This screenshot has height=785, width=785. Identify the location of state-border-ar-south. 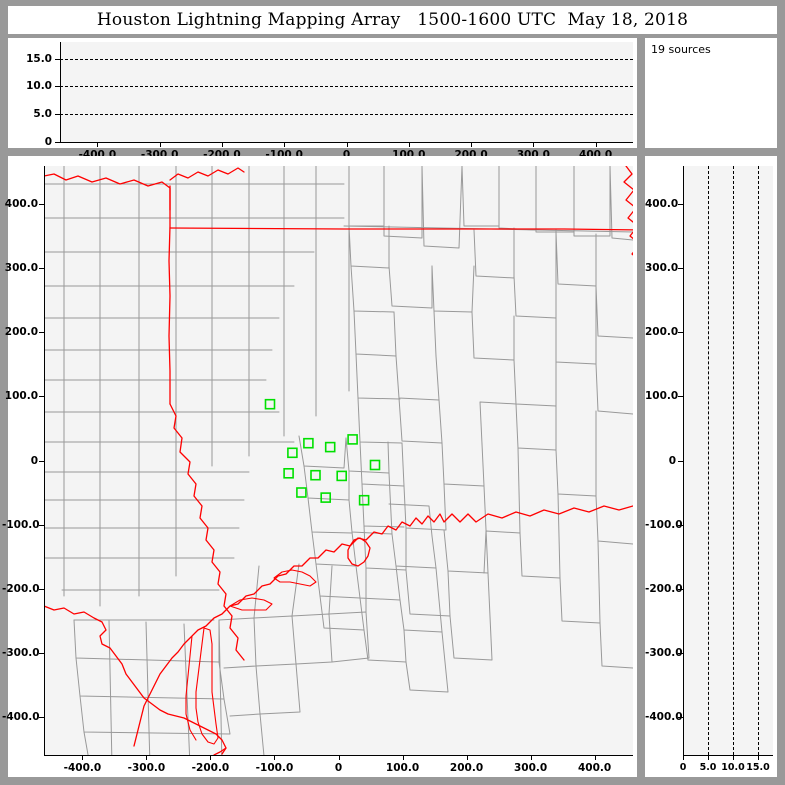
(401, 229).